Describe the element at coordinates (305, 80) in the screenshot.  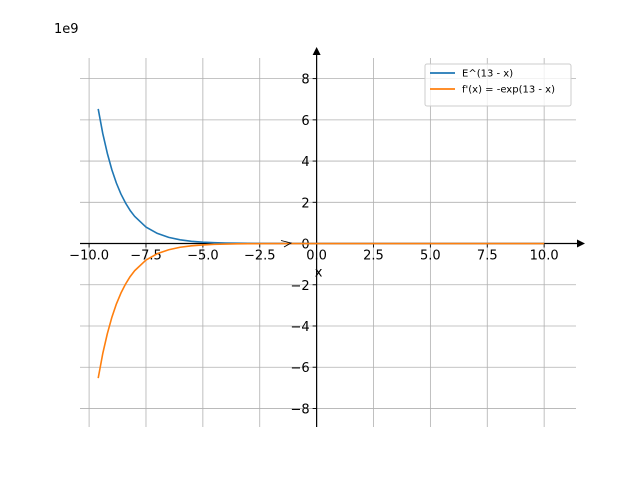
I see `y-tick-label: 8` at that location.